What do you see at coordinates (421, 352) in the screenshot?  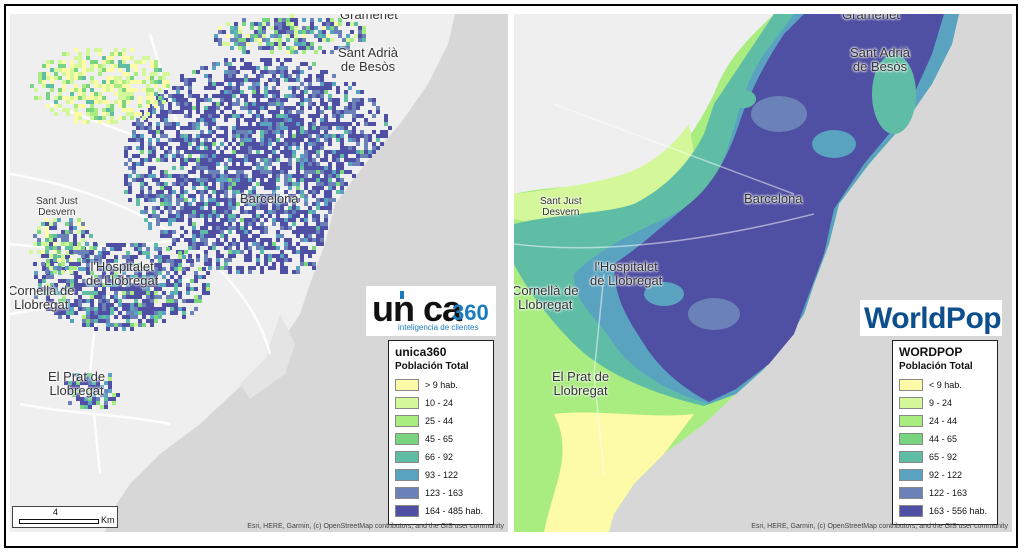 I see `legend-title: unica360` at bounding box center [421, 352].